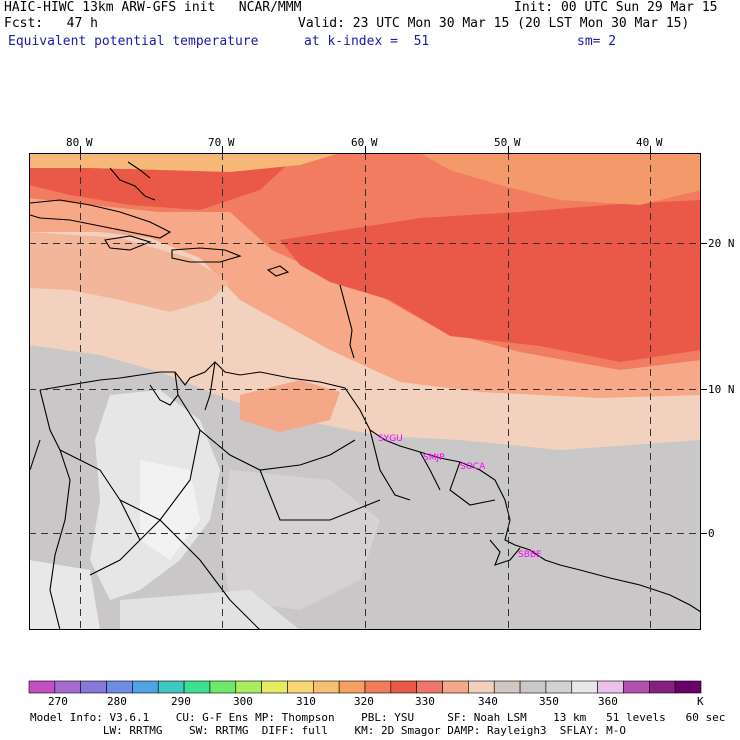 This screenshot has width=740, height=740. I want to click on lon-label: 60 W, so click(364, 142).